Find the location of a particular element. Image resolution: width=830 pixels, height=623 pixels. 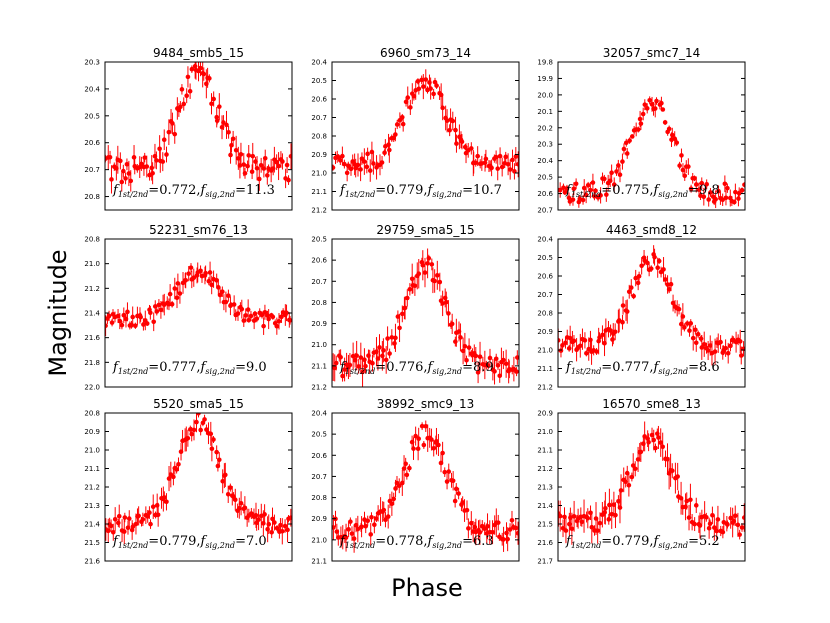

y-tick-label: 21.0 is located at coordinates (92, 451).